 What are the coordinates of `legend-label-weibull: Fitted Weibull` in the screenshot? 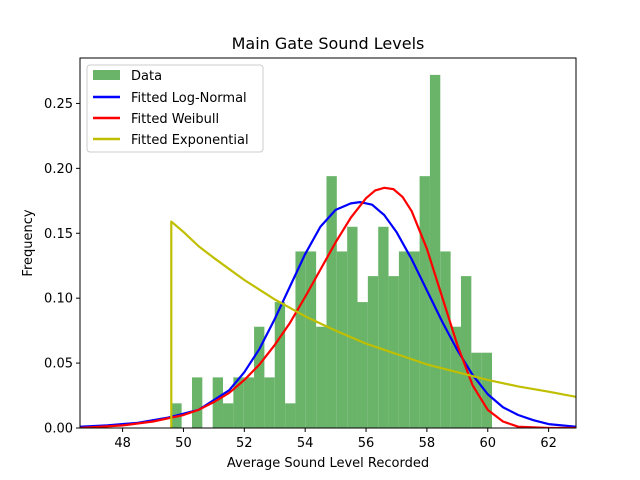 It's located at (175, 119).